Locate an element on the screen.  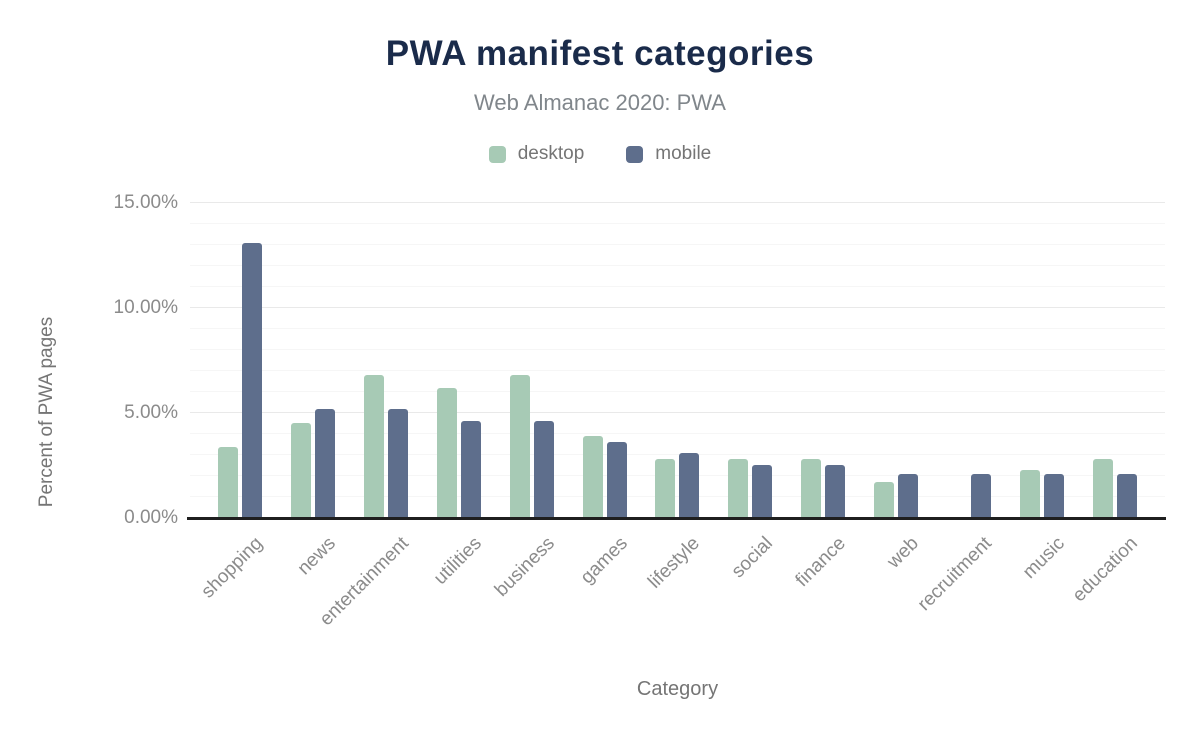
bar-mobile-lifestyle is located at coordinates (689, 485).